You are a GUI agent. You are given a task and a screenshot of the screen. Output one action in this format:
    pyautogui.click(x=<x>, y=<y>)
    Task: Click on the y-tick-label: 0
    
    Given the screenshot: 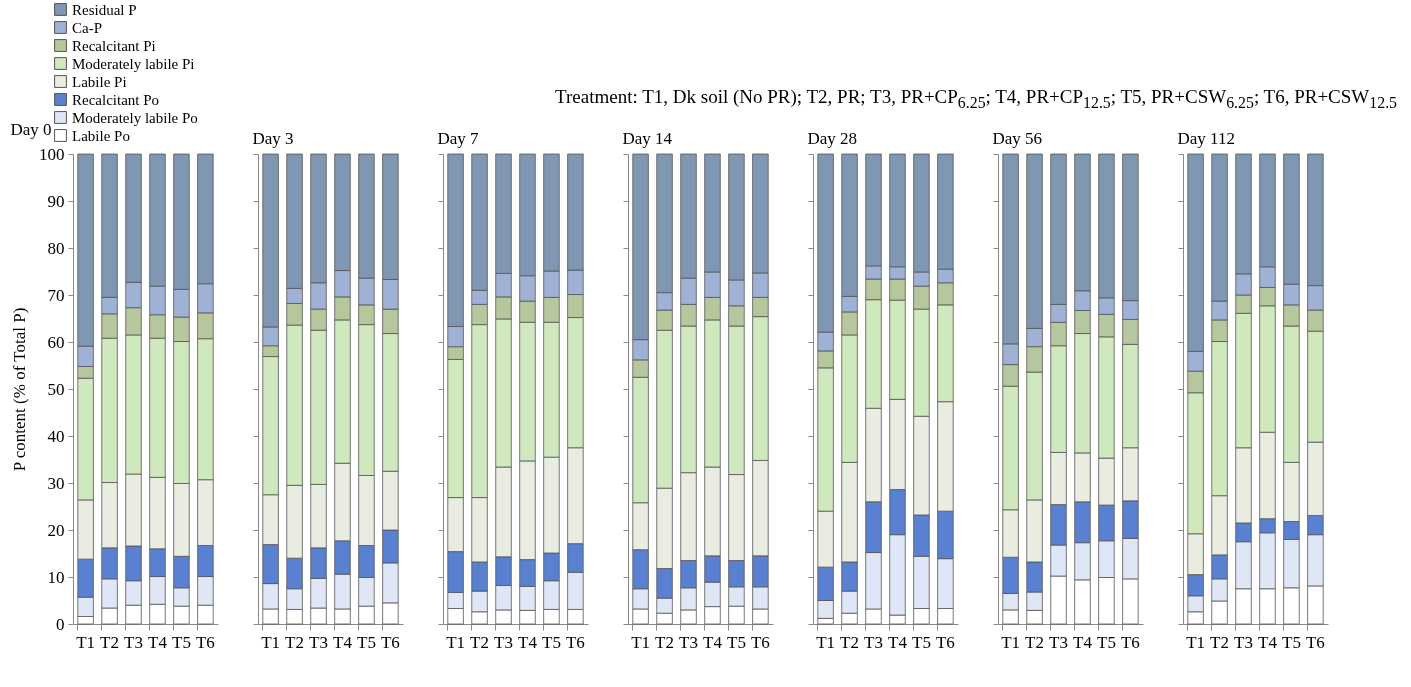 What is the action you would take?
    pyautogui.click(x=60, y=624)
    